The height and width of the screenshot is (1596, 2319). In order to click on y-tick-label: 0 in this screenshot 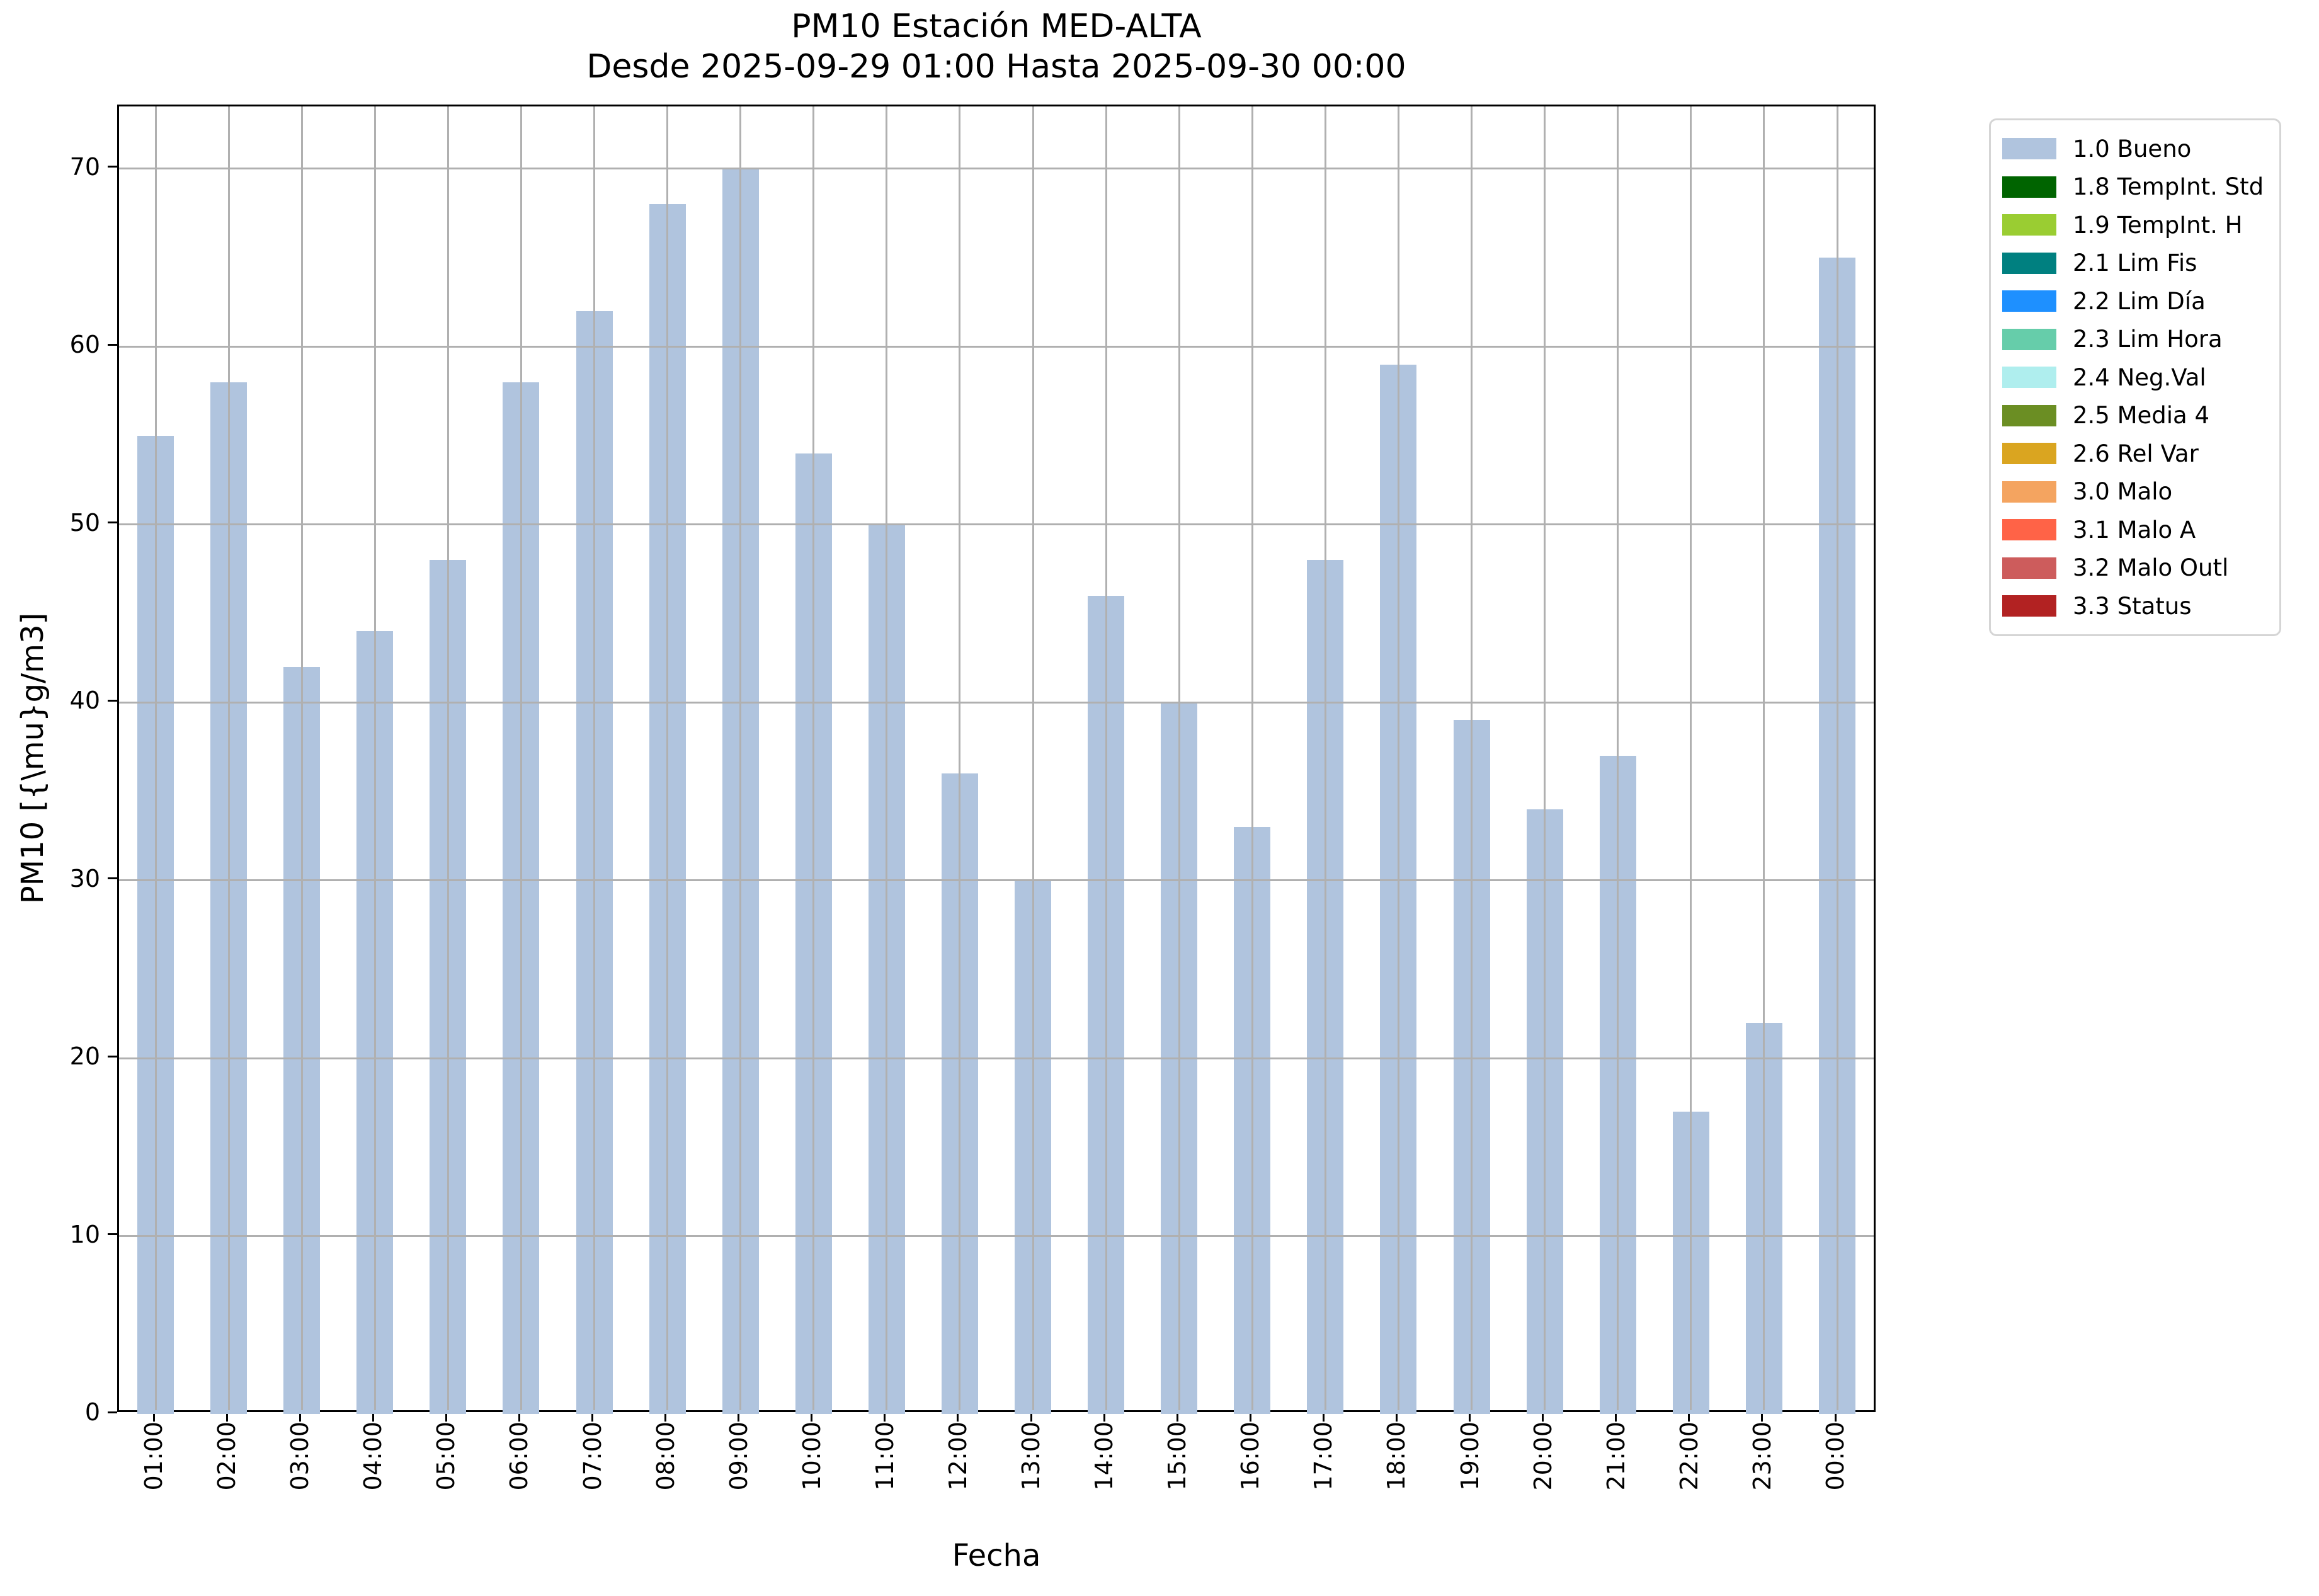, I will do `click(92, 1412)`.